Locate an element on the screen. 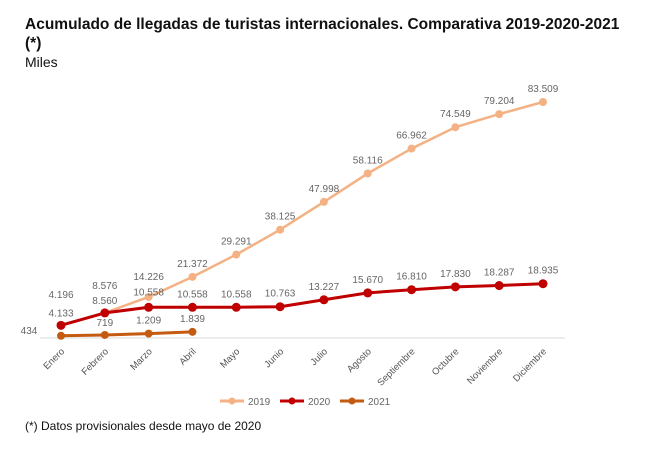 The height and width of the screenshot is (460, 657). x-tick-label: Abril is located at coordinates (187, 356).